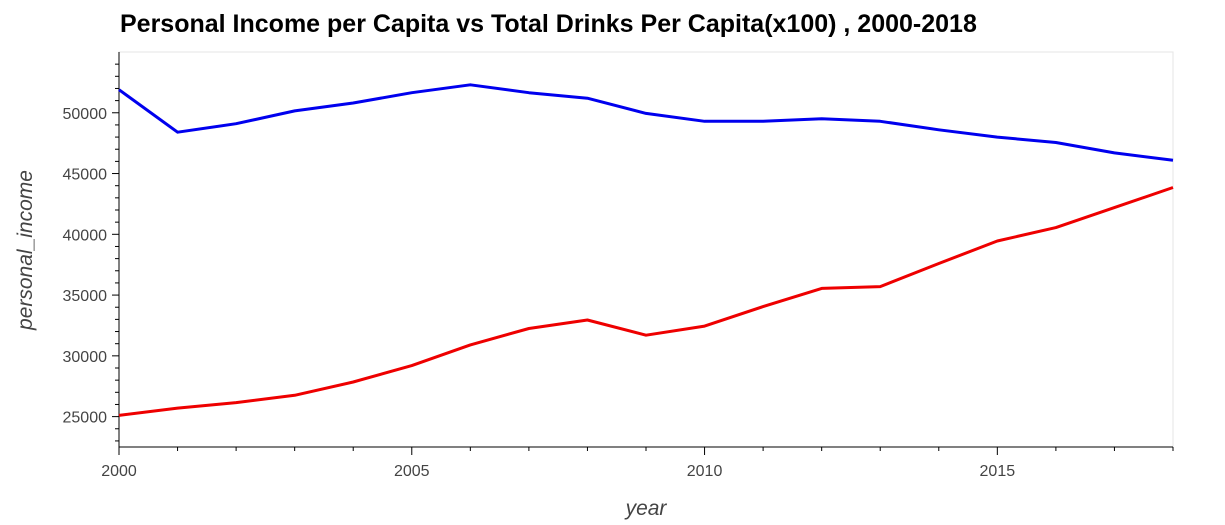 The width and height of the screenshot is (1225, 525). Describe the element at coordinates (85, 235) in the screenshot. I see `y-tick-label: 40000` at that location.